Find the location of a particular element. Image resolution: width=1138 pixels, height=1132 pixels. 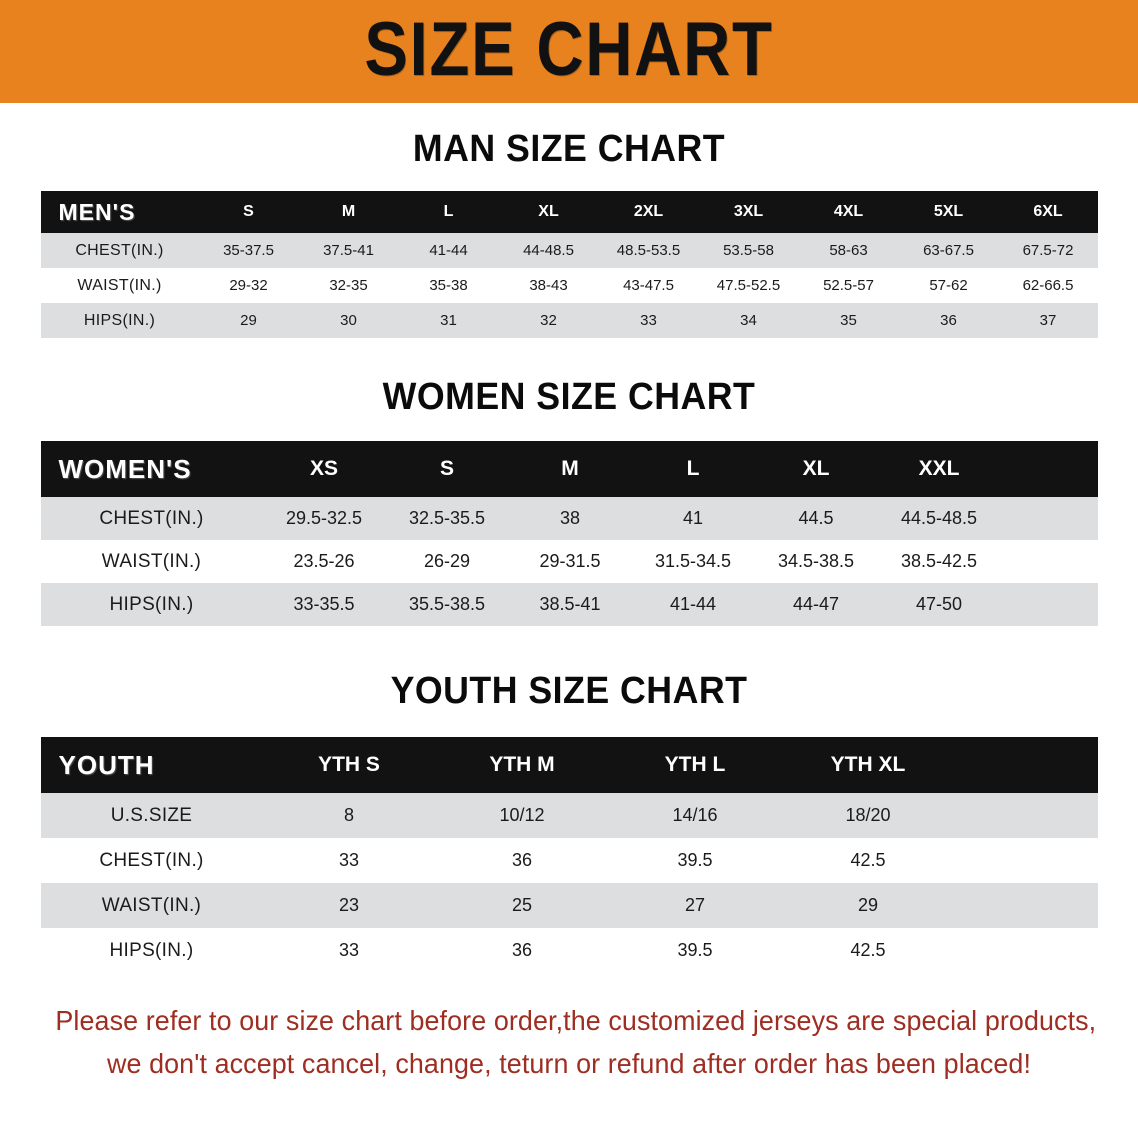

women-row-label-chest: CHEST(IN.) is located at coordinates (151, 518).